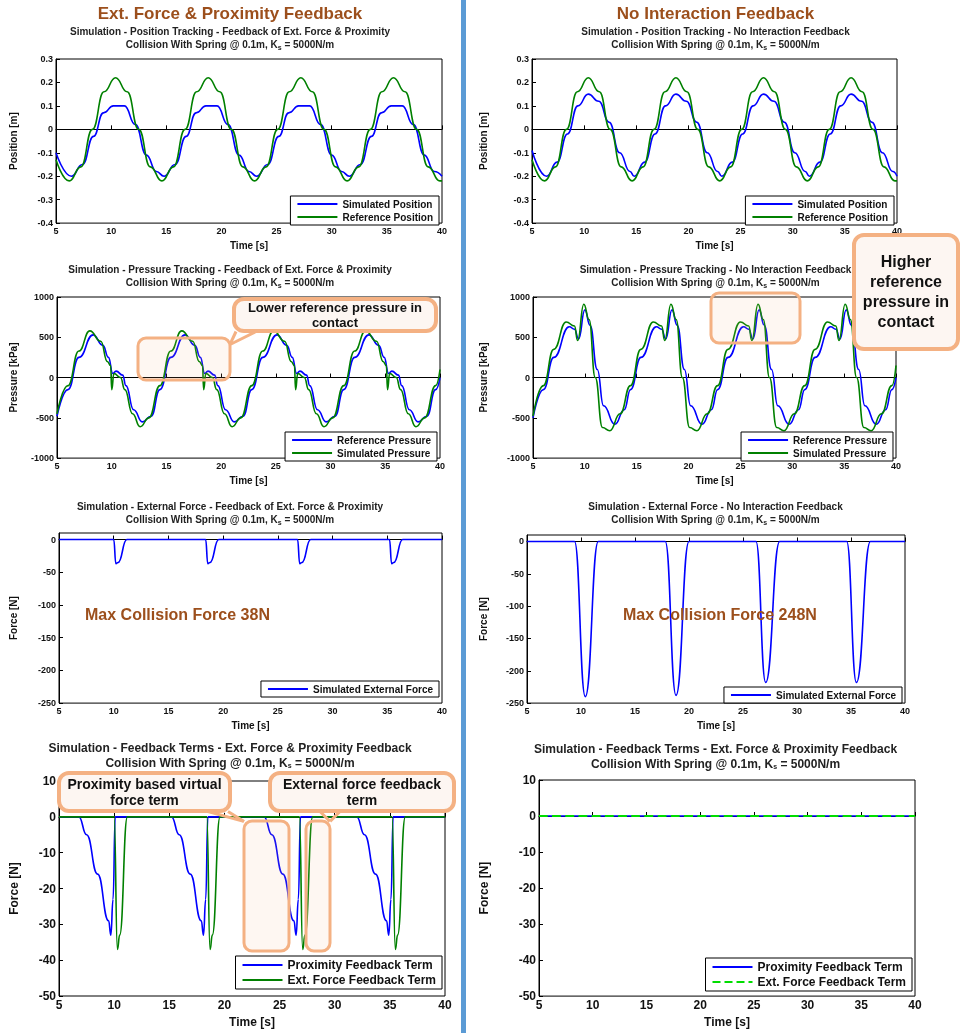 This screenshot has height=1033, width=961. I want to click on callout-box: Lower reference pressure in contact, so click(335, 315).